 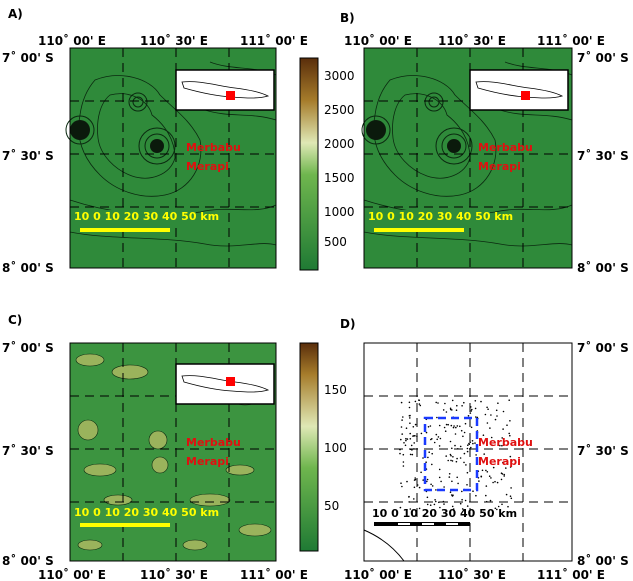 I want to click on panel-c-merbabu-label: Merbabu, so click(x=213, y=442).